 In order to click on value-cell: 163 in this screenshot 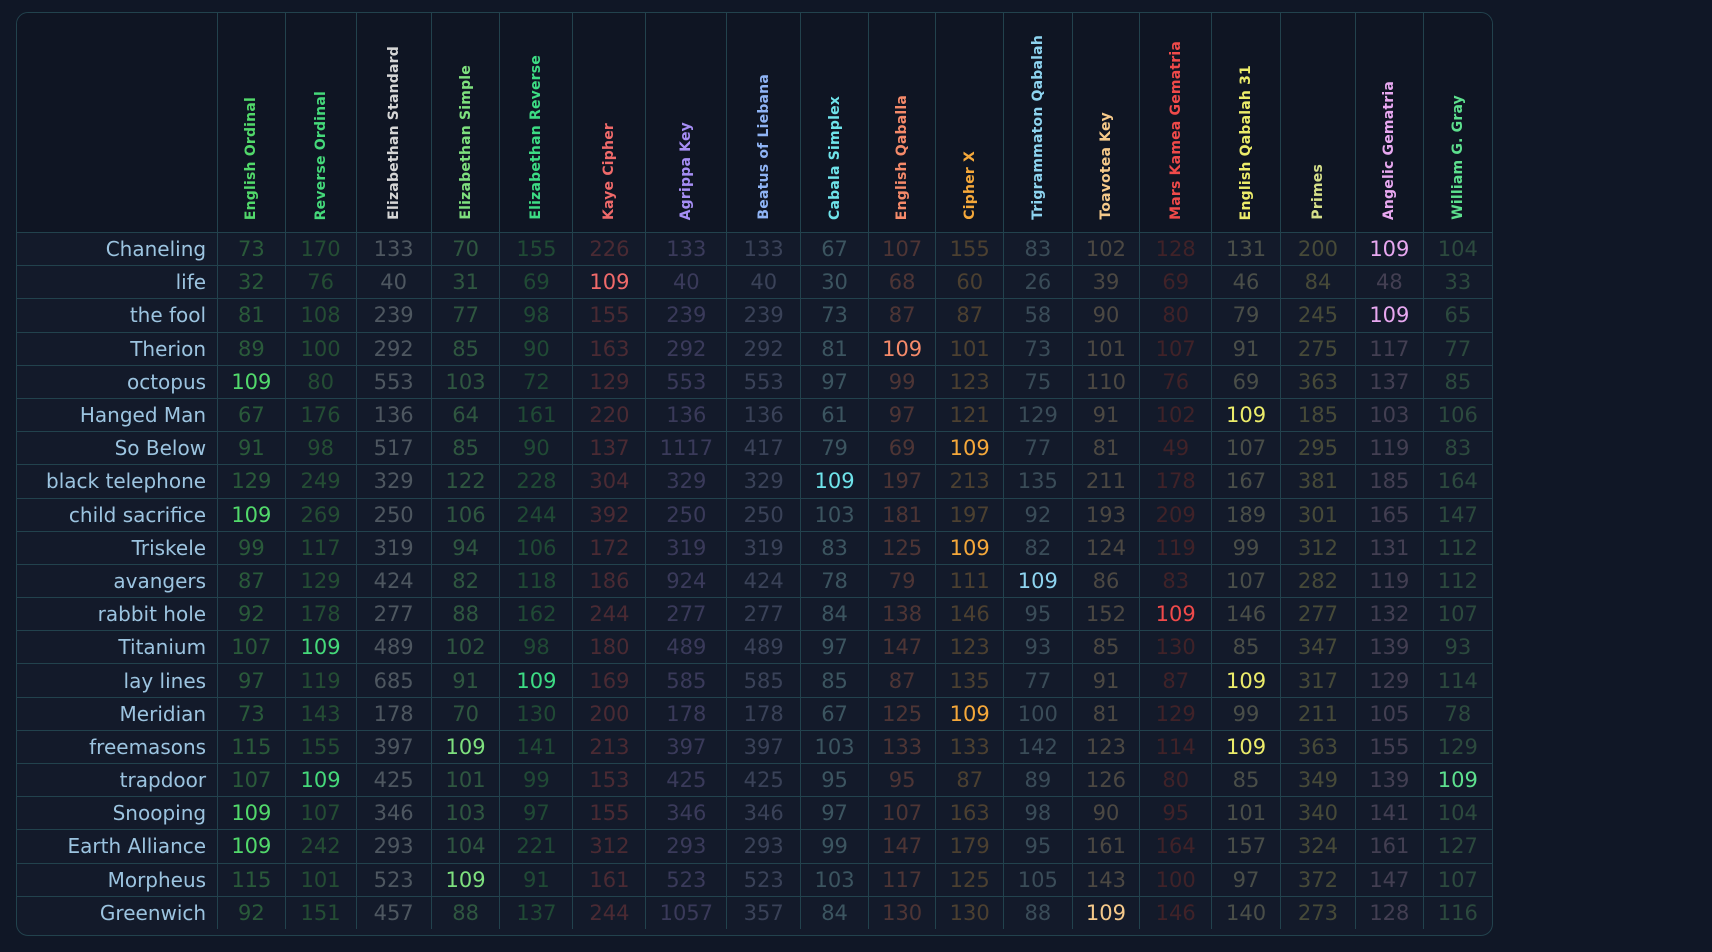, I will do `click(969, 813)`.